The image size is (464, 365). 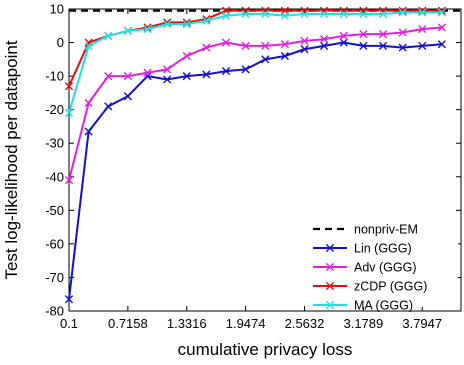 What do you see at coordinates (54, 109) in the screenshot?
I see `y-tick-label: -20` at bounding box center [54, 109].